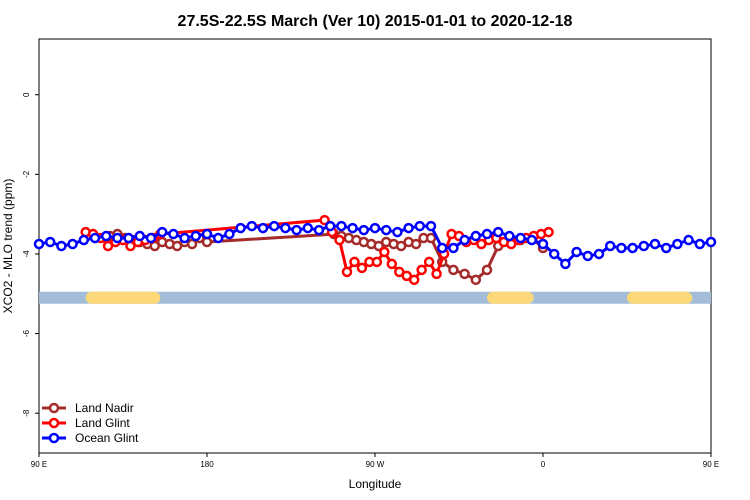  Describe the element at coordinates (107, 438) in the screenshot. I see `legend-ocean-glint-label: Ocean Glint` at that location.